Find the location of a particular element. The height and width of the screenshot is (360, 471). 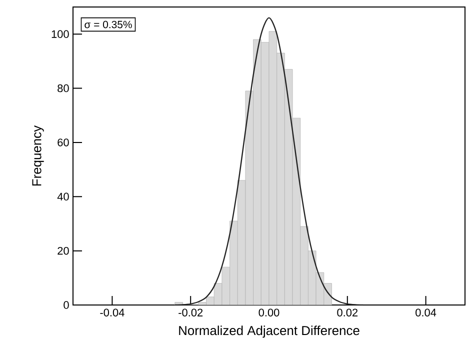

annotation: σ = 0.35% is located at coordinates (108, 24).